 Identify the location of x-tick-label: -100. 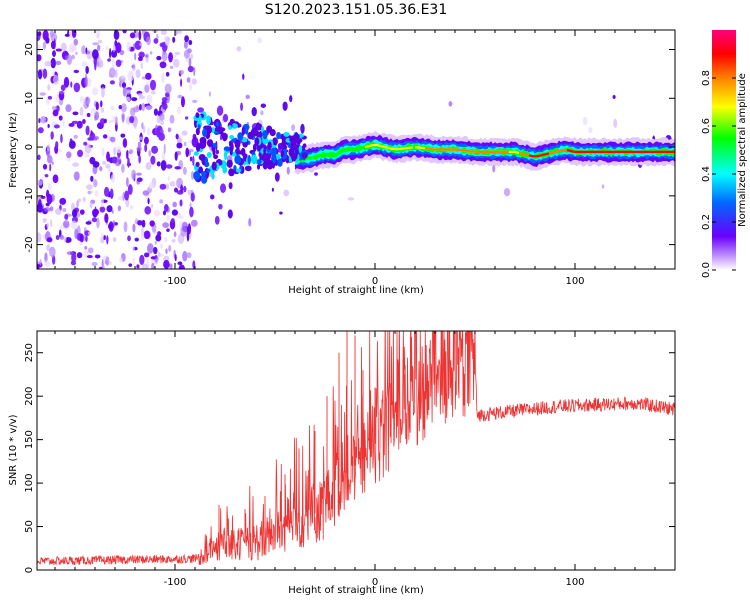
(175, 281).